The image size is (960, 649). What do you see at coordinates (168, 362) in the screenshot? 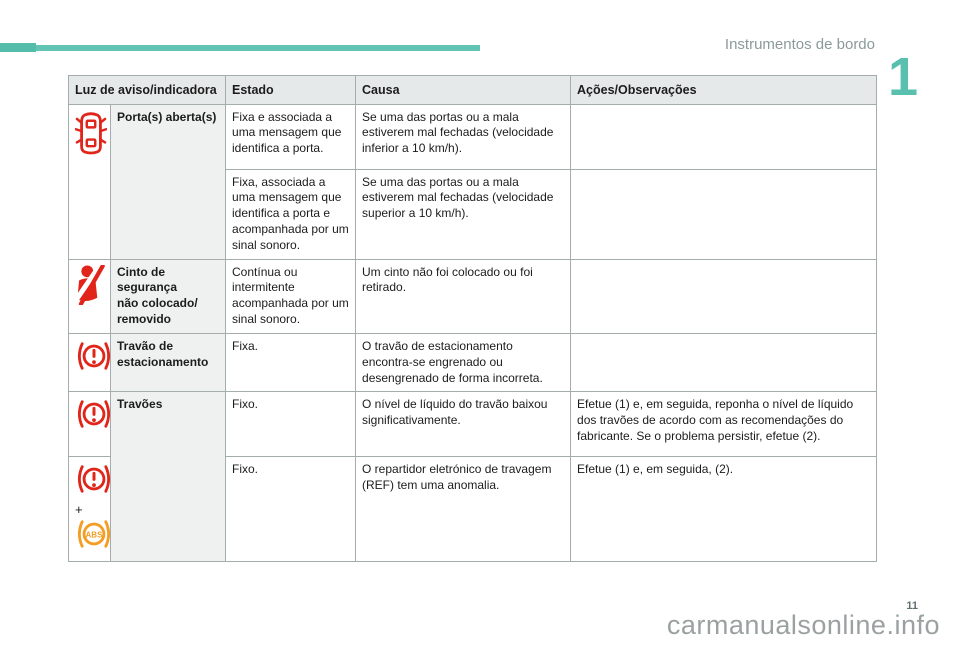
I see `warning-label: Travão de estacionamento` at bounding box center [168, 362].